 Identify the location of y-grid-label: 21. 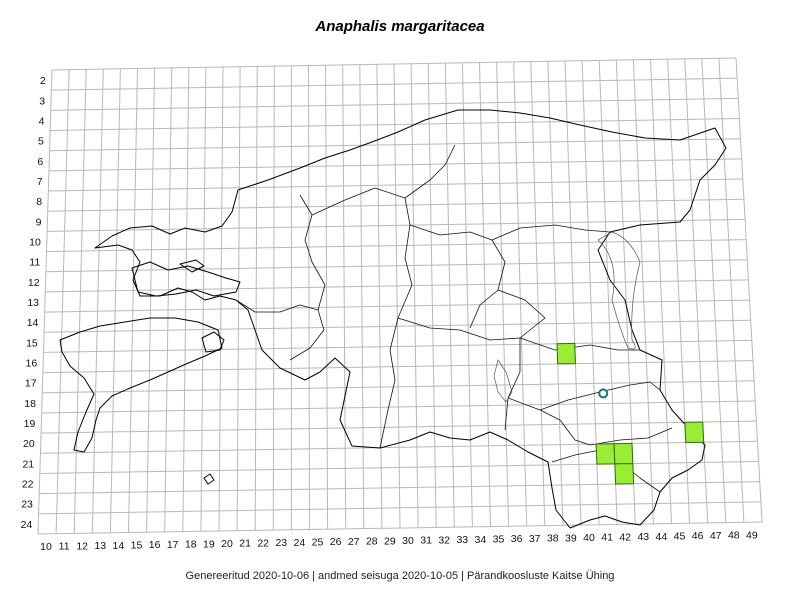
(28, 464).